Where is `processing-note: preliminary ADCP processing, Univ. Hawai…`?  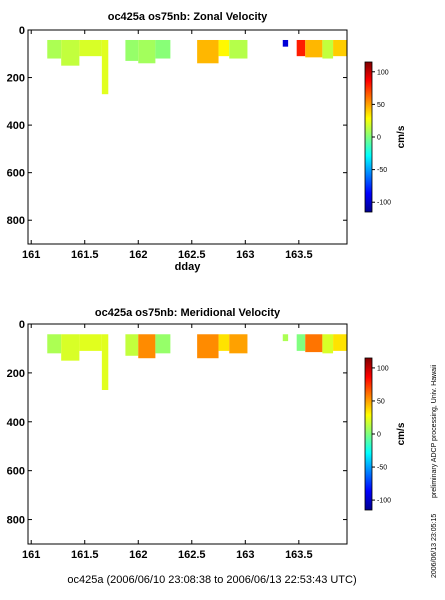
processing-note: preliminary ADCP processing, Univ. Hawai… is located at coordinates (434, 431).